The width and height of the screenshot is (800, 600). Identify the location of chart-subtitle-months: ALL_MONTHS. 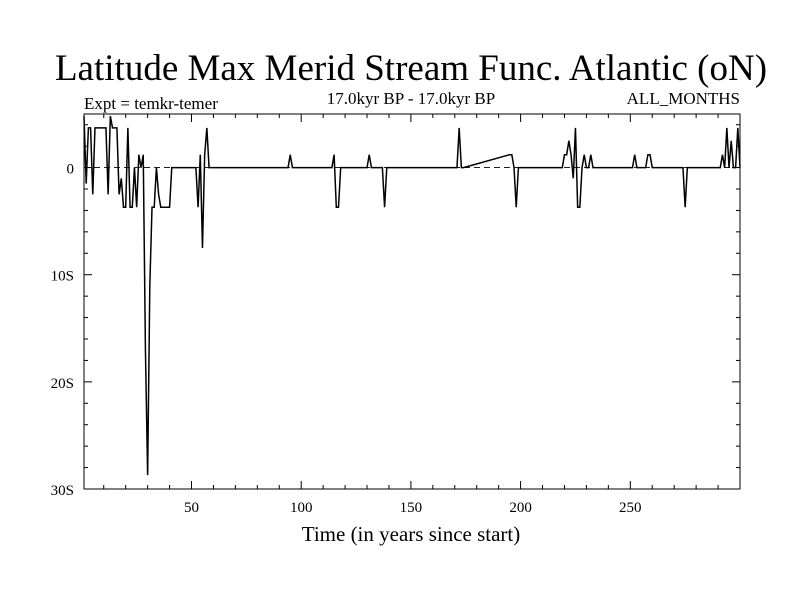
(683, 98).